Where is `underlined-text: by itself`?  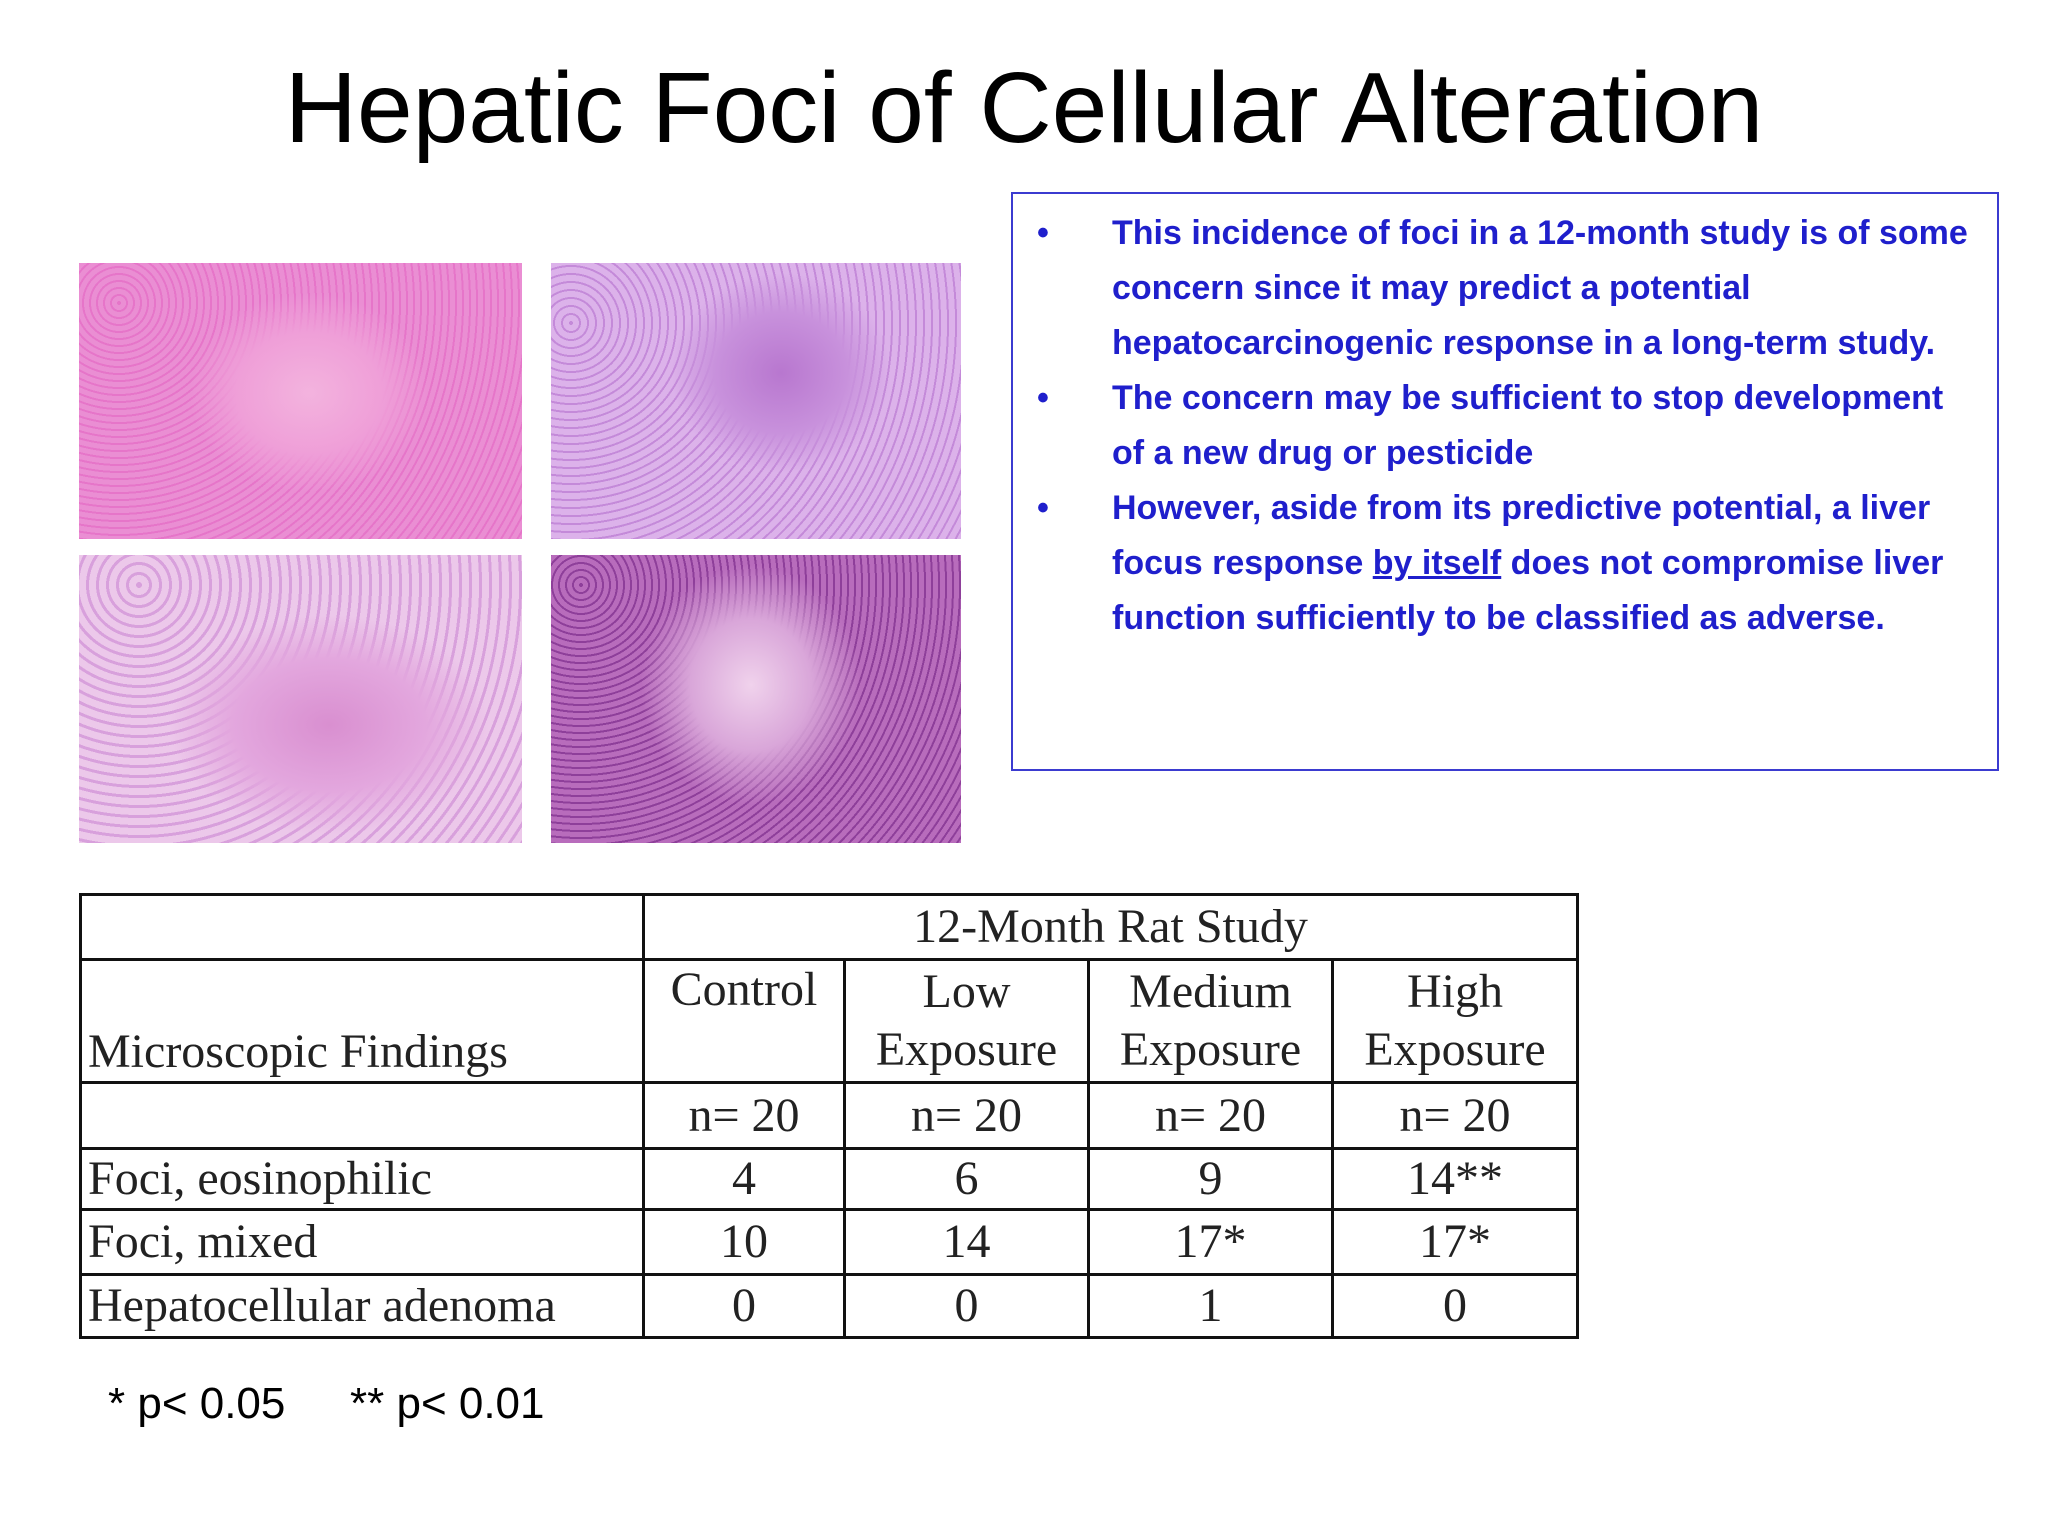
underlined-text: by itself is located at coordinates (1437, 563).